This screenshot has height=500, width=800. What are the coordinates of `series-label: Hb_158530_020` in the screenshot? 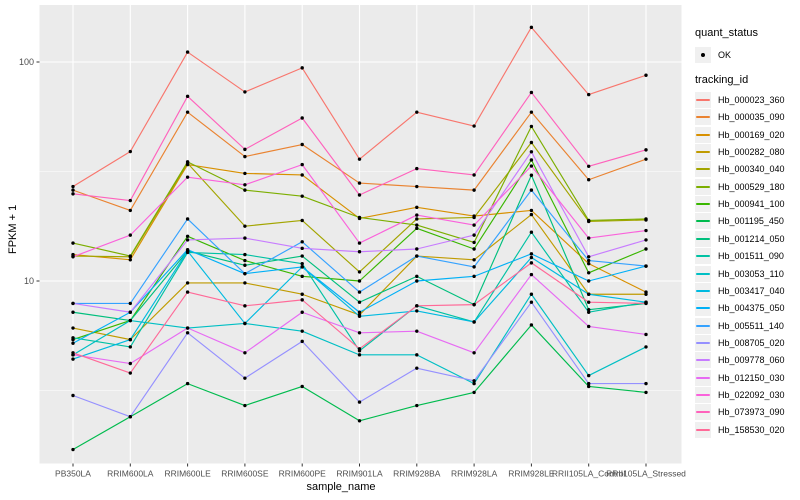 It's located at (751, 429).